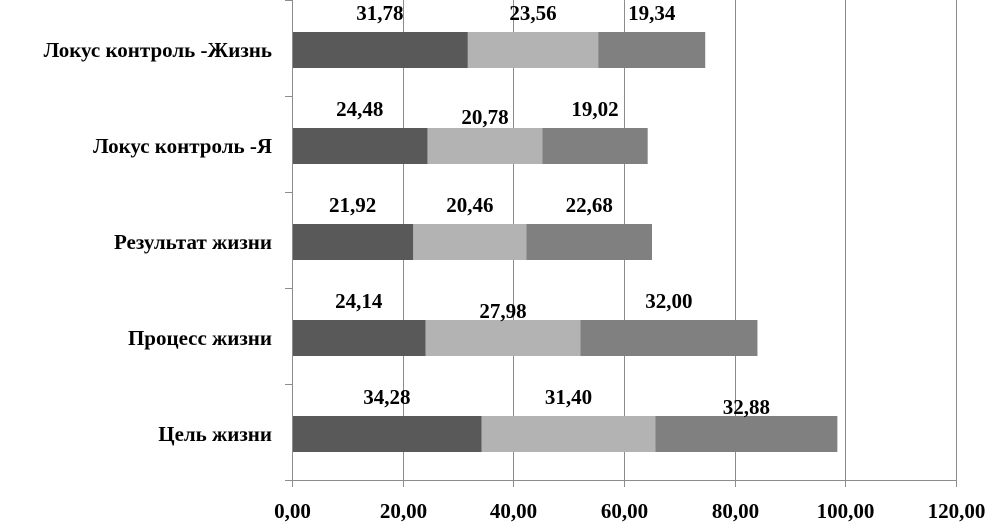  Describe the element at coordinates (746, 407) in the screenshot. I see `data-label: 32,88` at that location.